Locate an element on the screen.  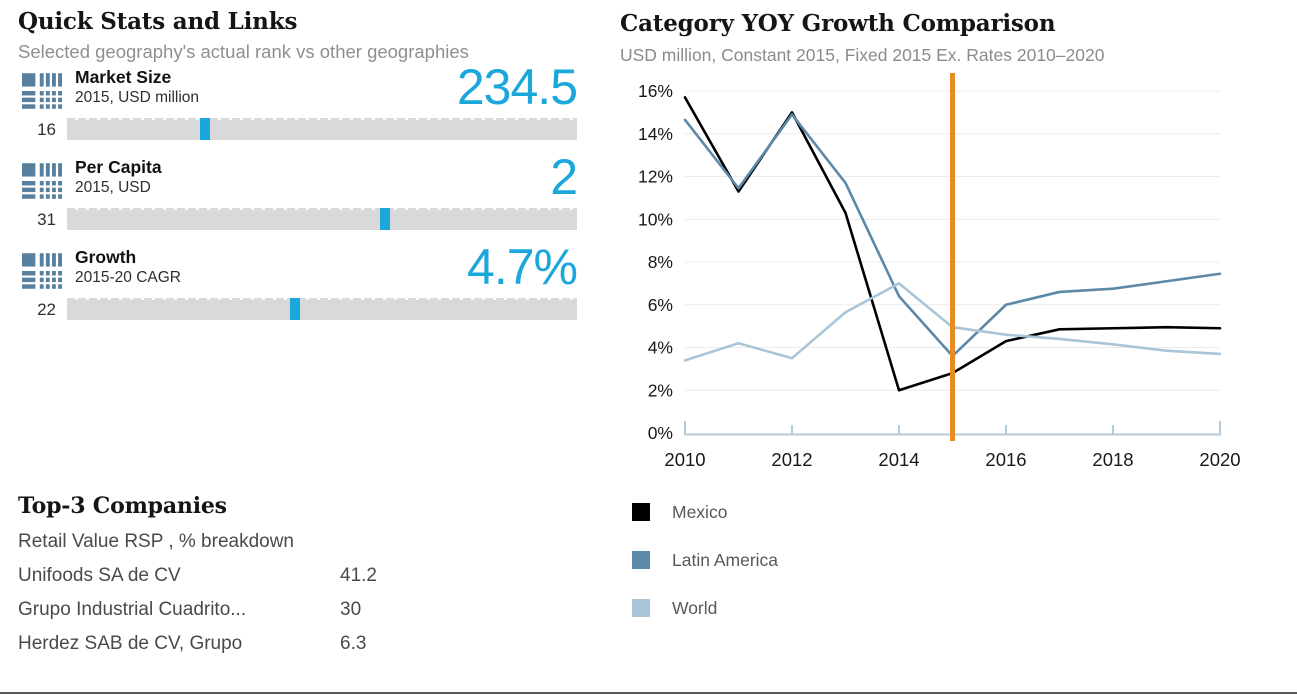
svg-text: 2020 is located at coordinates (1219, 459).